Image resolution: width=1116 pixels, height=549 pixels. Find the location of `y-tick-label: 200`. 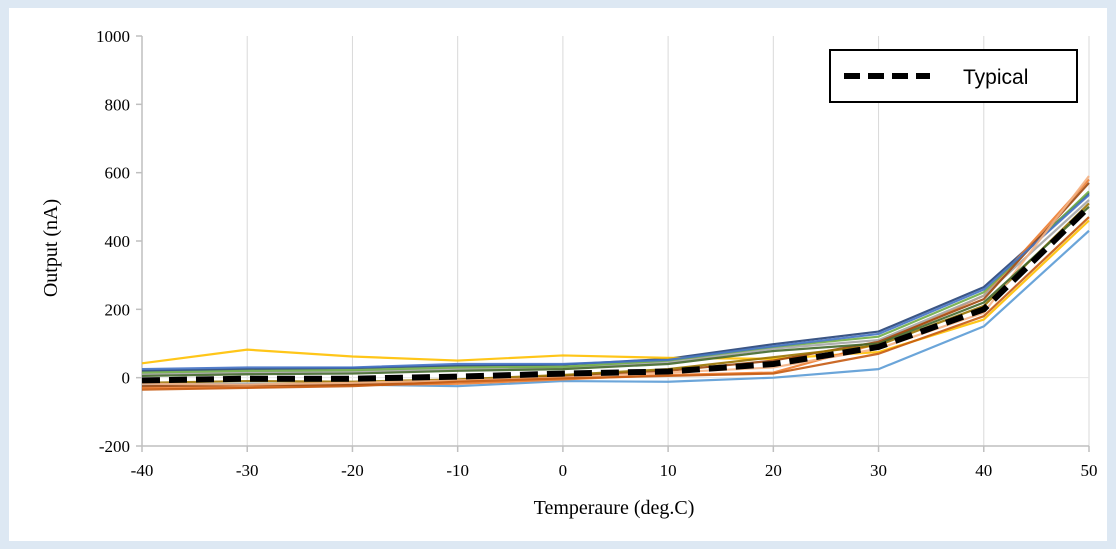

y-tick-label: 200 is located at coordinates (118, 309).